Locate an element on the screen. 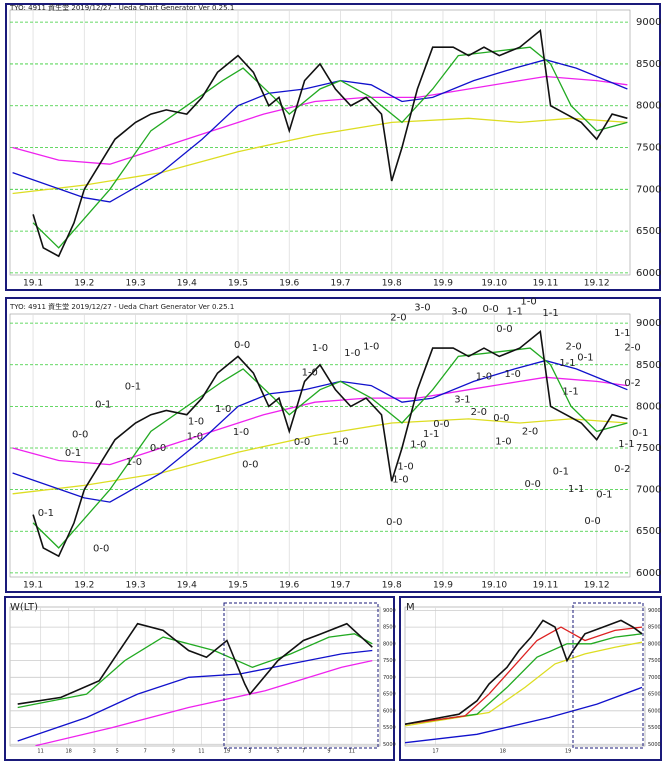 The image size is (666, 768). annotation: 3-1 is located at coordinates (462, 400).